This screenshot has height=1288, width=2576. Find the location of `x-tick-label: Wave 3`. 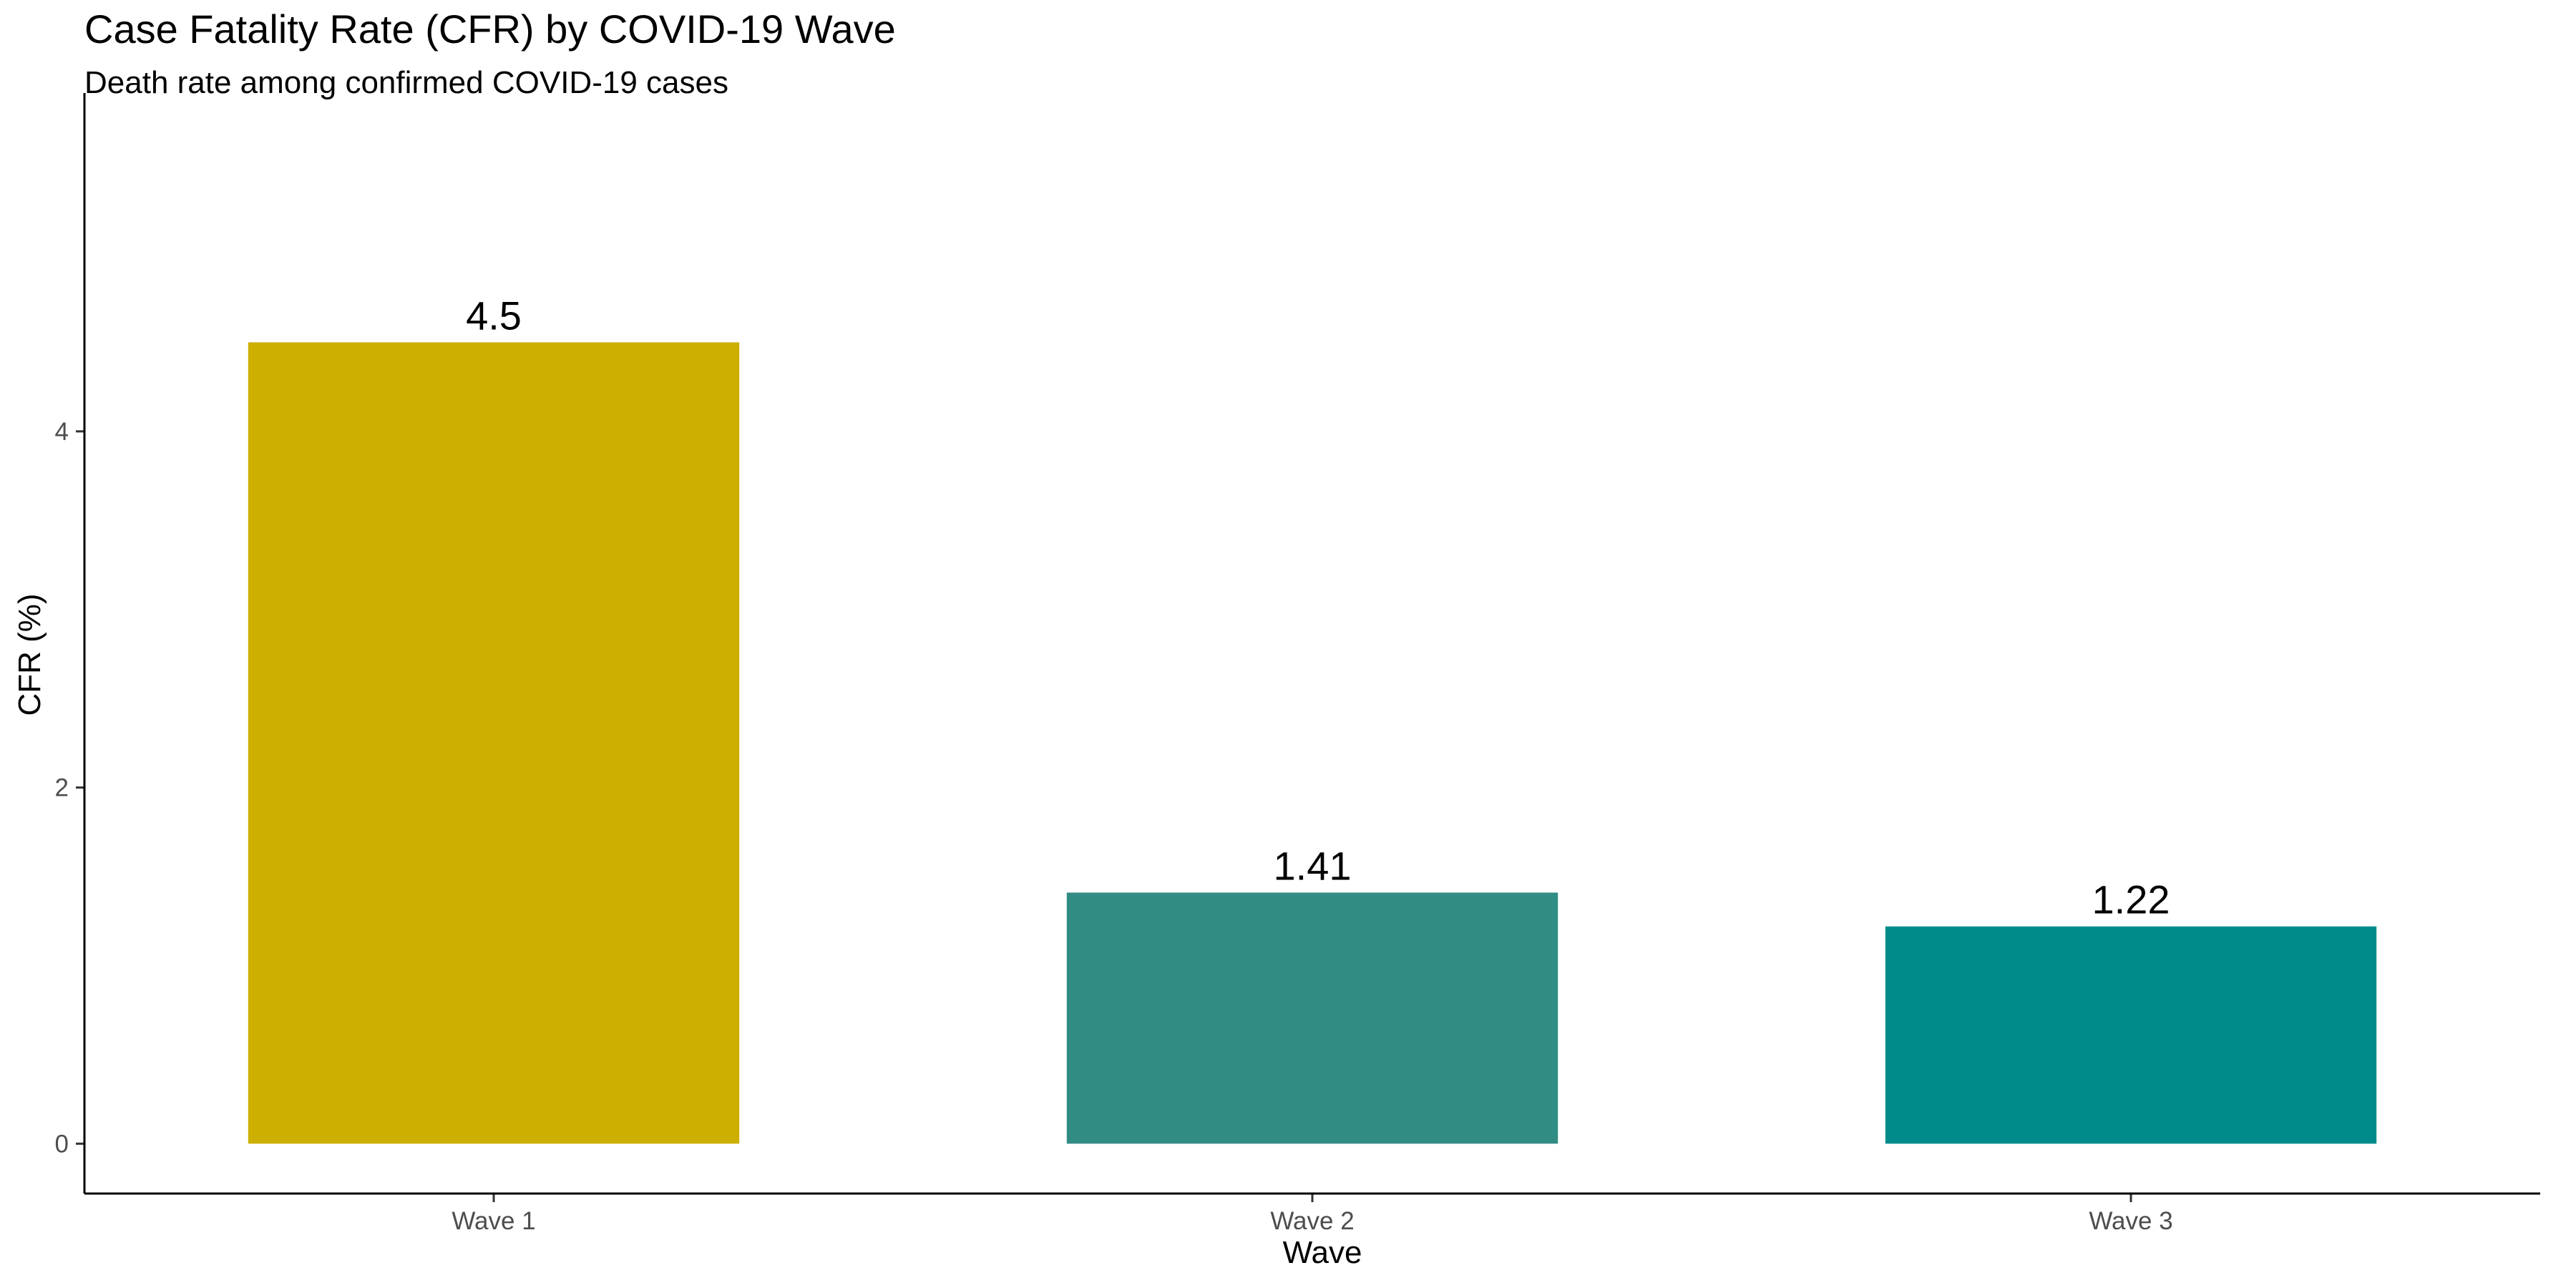

x-tick-label: Wave 3 is located at coordinates (2130, 1221).